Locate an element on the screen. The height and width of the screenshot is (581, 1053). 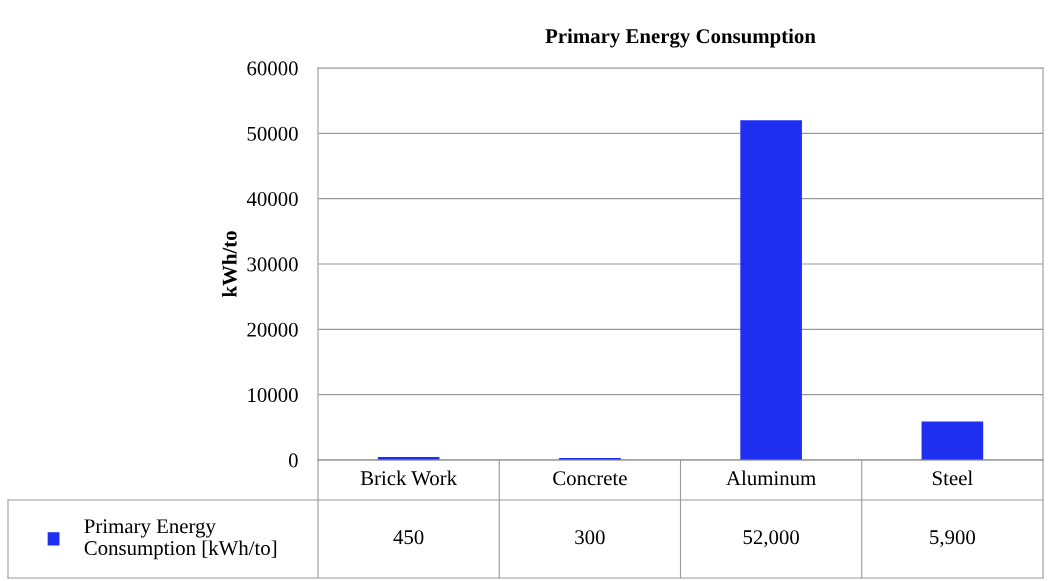
x-tick-label: Steel is located at coordinates (952, 478).